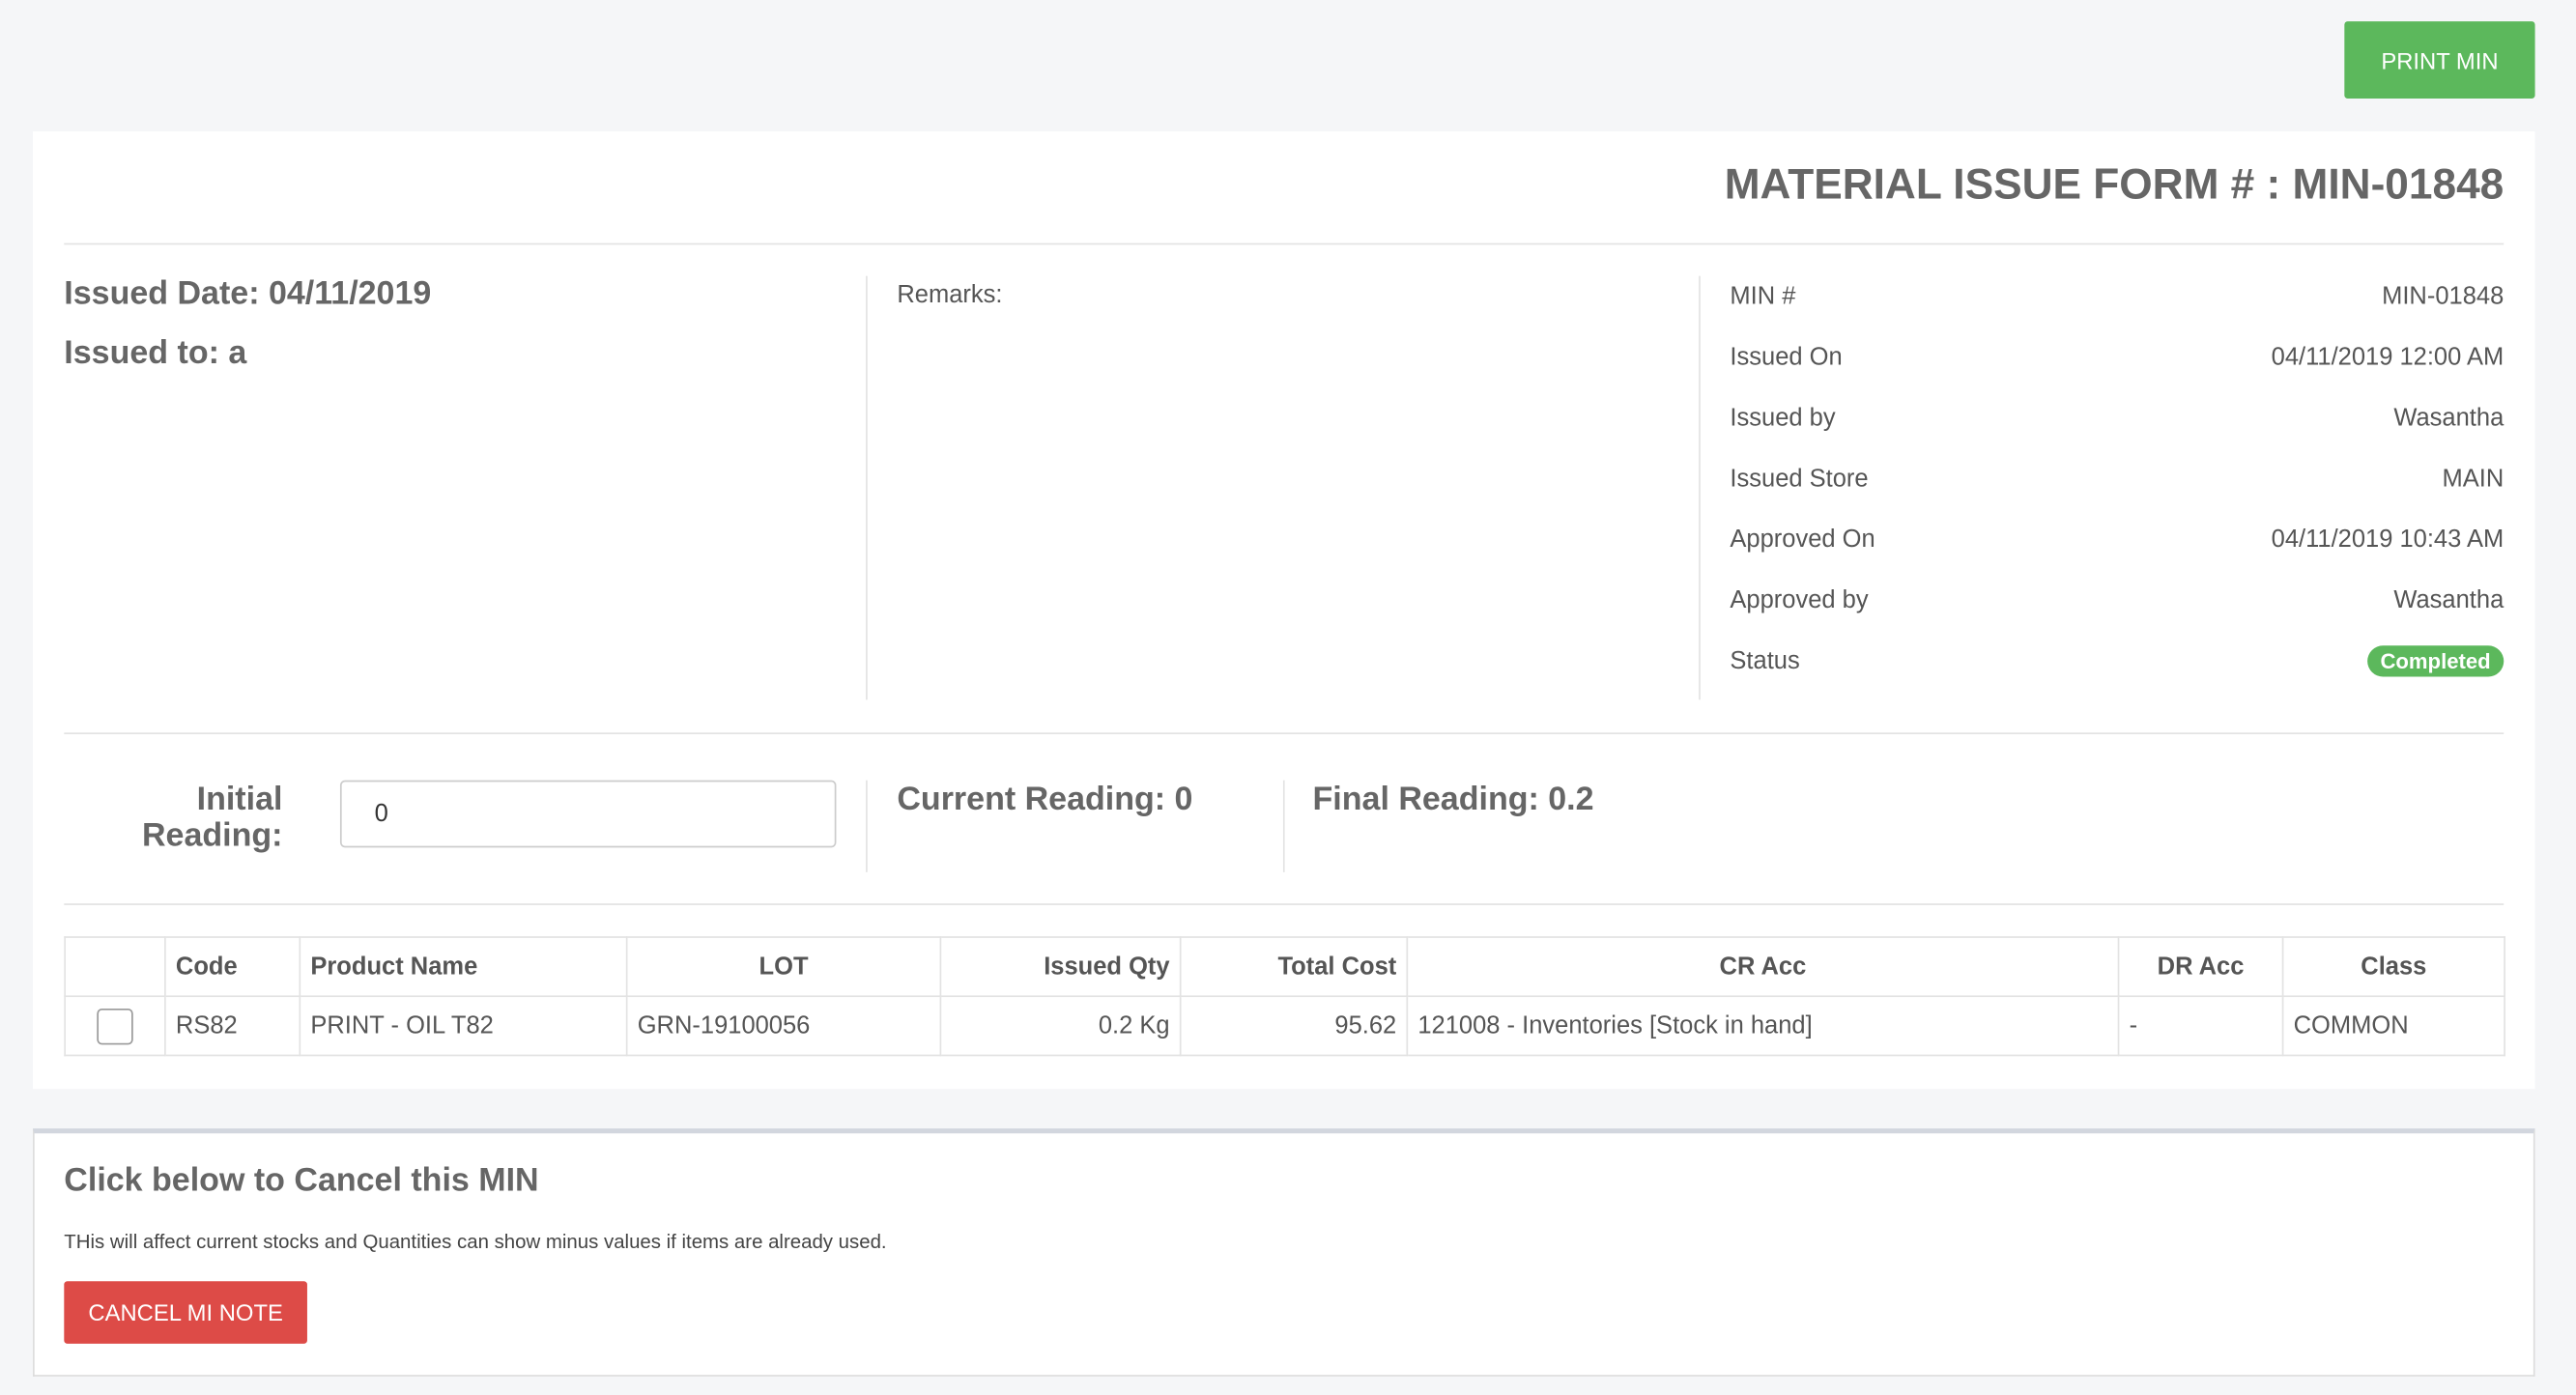 This screenshot has height=1395, width=2576. Describe the element at coordinates (248, 294) in the screenshot. I see `issued-date: Issued Date: 04/11/2019` at that location.